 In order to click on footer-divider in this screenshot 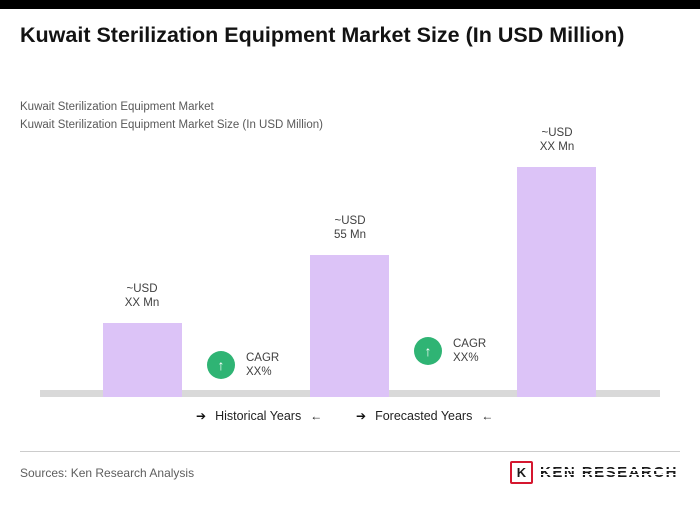, I will do `click(350, 451)`.